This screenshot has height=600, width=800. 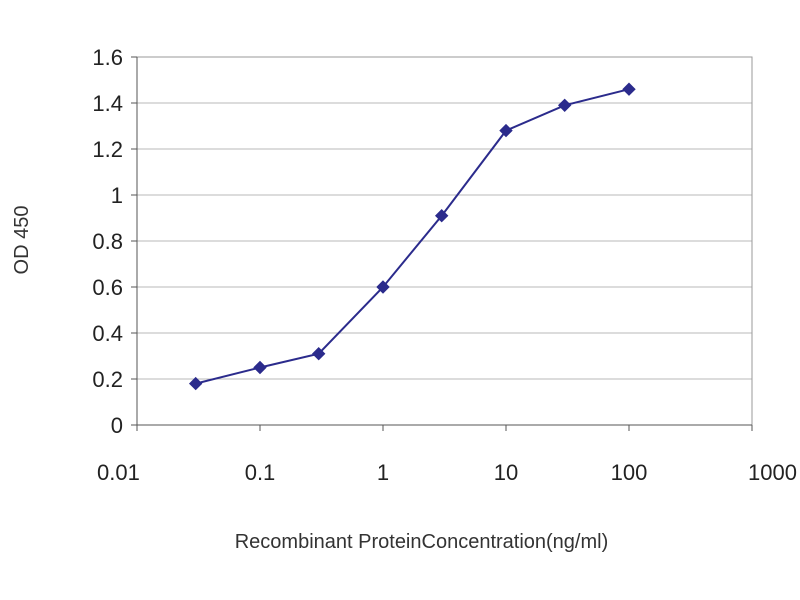 What do you see at coordinates (629, 472) in the screenshot?
I see `x-tick-label: 100` at bounding box center [629, 472].